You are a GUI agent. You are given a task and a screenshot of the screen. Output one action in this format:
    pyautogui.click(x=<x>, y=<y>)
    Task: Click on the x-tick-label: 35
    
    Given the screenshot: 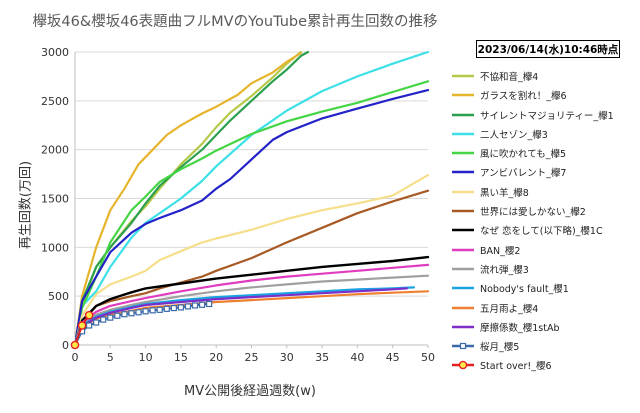 What is the action you would take?
    pyautogui.click(x=322, y=357)
    